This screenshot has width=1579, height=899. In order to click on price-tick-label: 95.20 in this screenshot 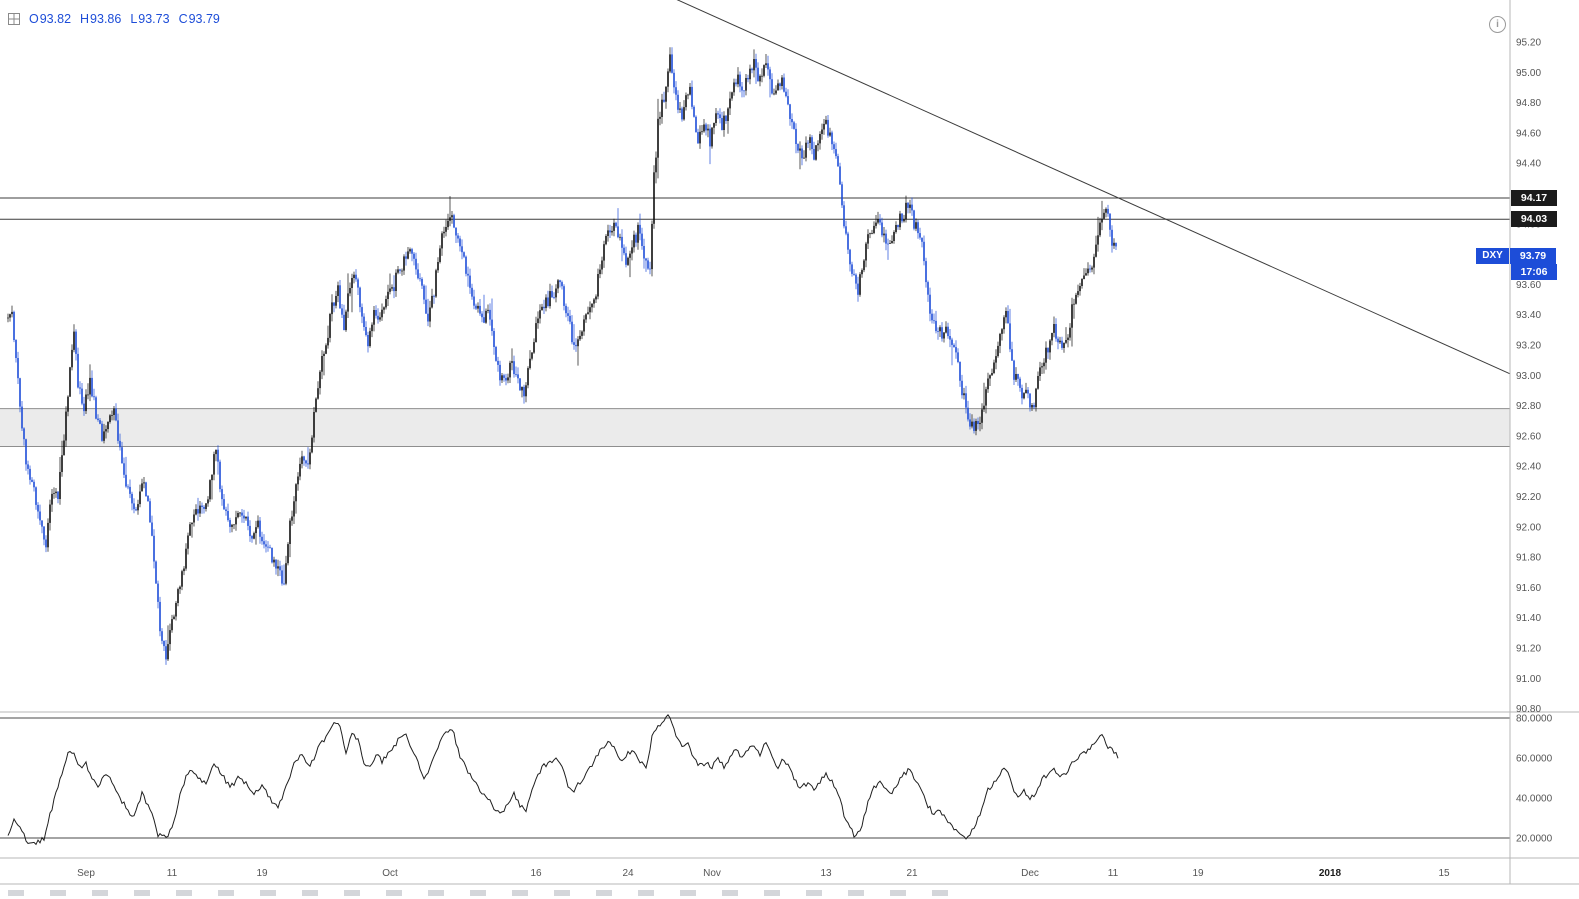, I will do `click(1528, 43)`.